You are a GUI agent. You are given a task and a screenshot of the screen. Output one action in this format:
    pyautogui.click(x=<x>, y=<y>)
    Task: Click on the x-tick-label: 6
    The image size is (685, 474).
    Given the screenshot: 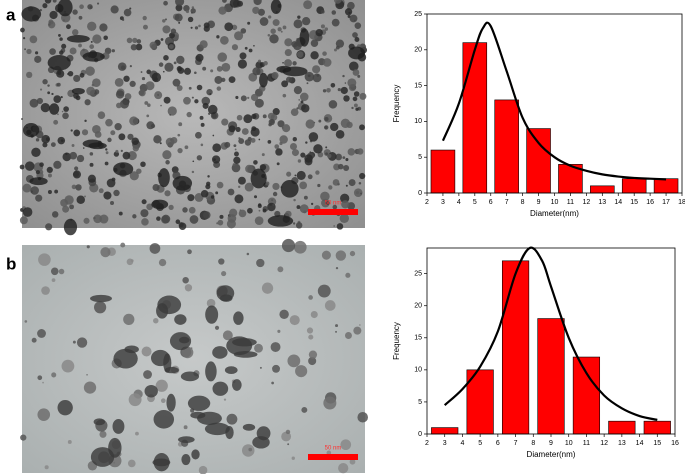 What is the action you would take?
    pyautogui.click(x=491, y=202)
    